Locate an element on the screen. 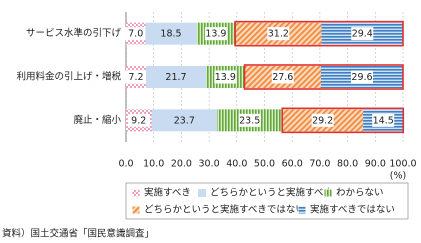 This screenshot has width=421, height=243. value-label: 23.7 is located at coordinates (184, 120).